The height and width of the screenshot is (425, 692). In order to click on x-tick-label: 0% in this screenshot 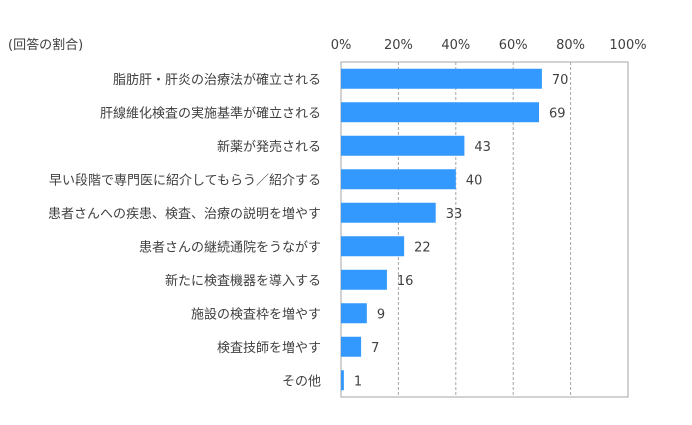, I will do `click(341, 45)`.